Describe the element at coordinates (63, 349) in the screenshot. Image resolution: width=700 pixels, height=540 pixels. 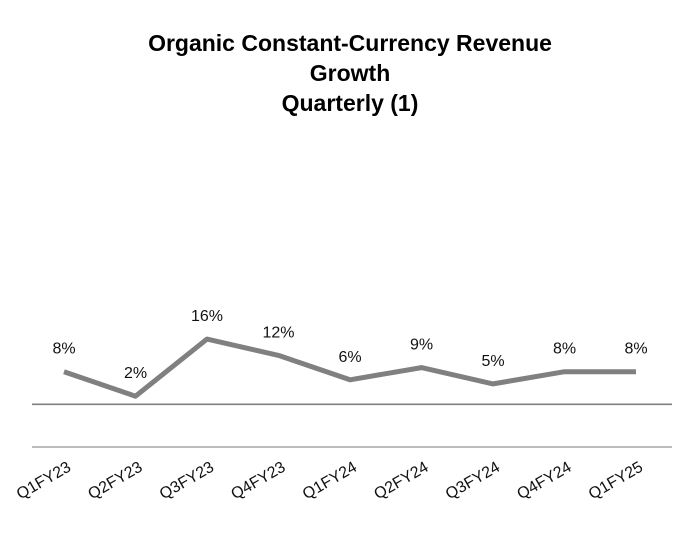
I see `data-label-1: 8%` at that location.